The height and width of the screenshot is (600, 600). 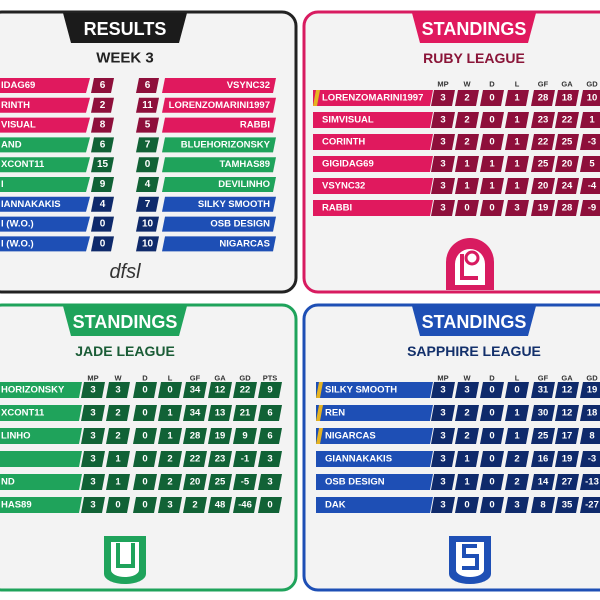 What do you see at coordinates (245, 390) in the screenshot?
I see `stat-value: 22` at bounding box center [245, 390].